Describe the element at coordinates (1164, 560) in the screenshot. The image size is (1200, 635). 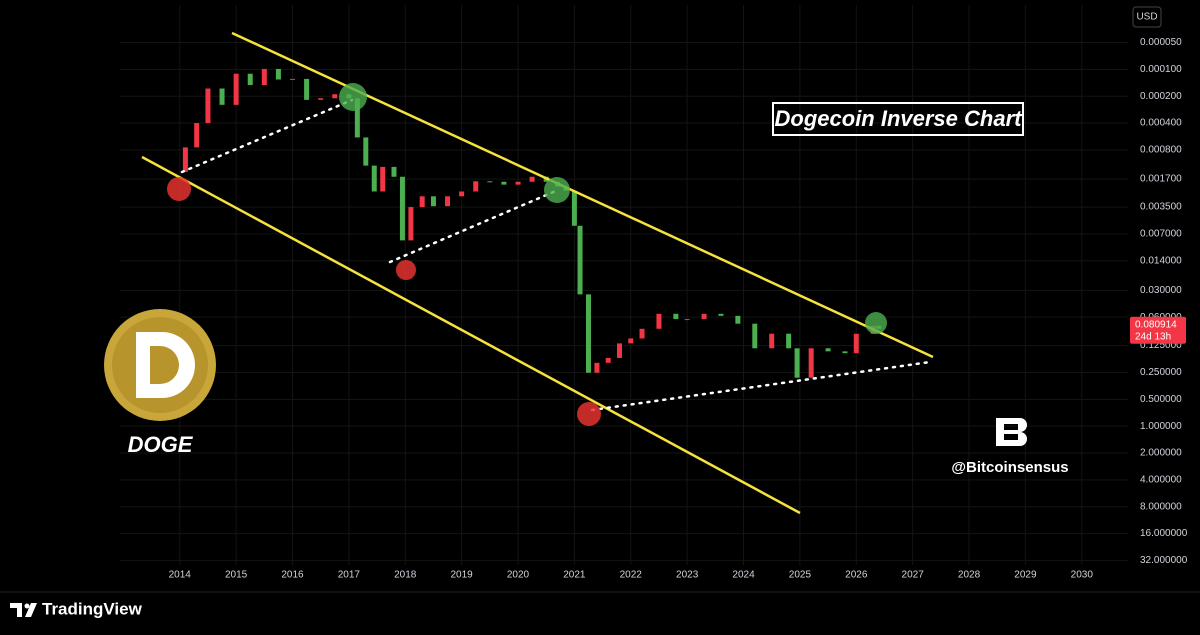
I see `y-tick-label: 32.000000` at that location.